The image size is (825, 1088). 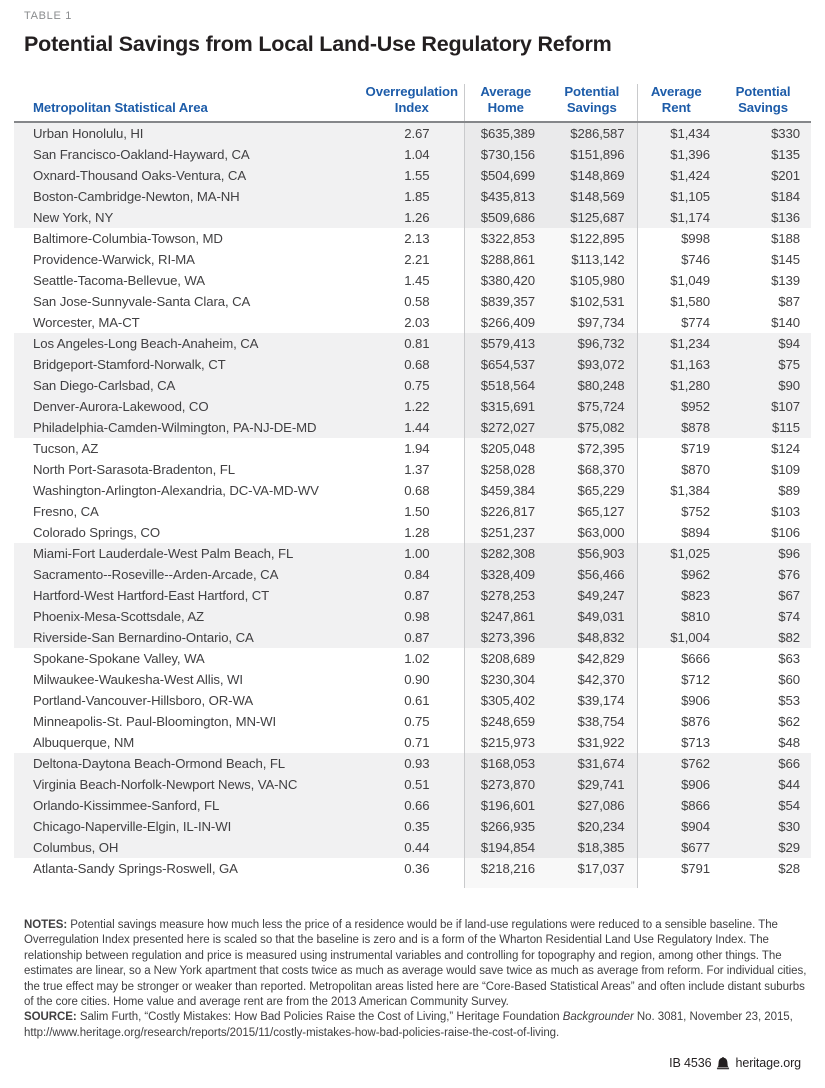 What do you see at coordinates (675, 616) in the screenshot?
I see `cell-average-rent: $810` at bounding box center [675, 616].